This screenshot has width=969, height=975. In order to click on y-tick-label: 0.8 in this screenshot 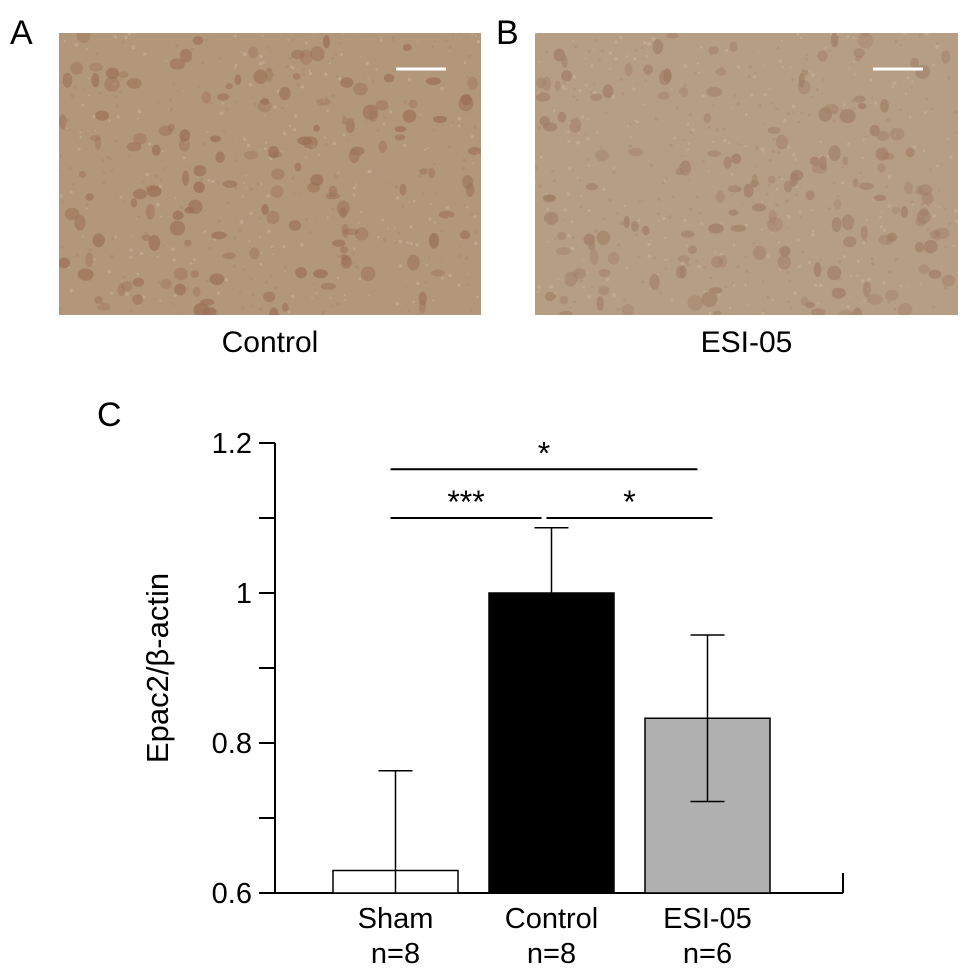, I will do `click(232, 744)`.